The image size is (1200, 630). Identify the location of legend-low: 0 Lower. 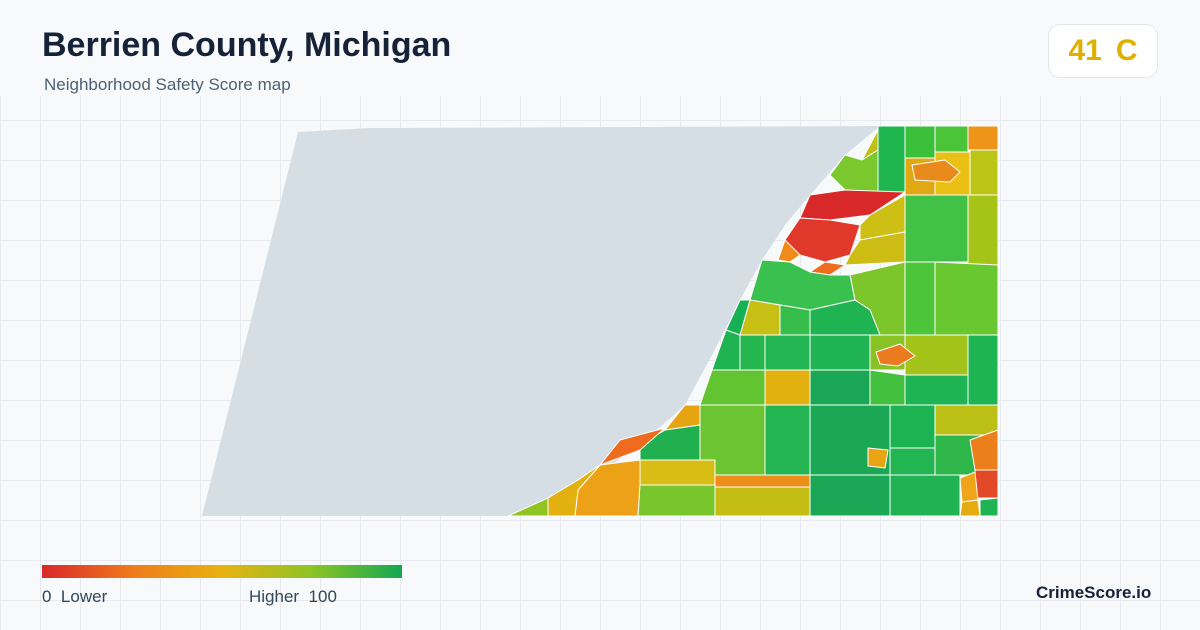
(74, 597).